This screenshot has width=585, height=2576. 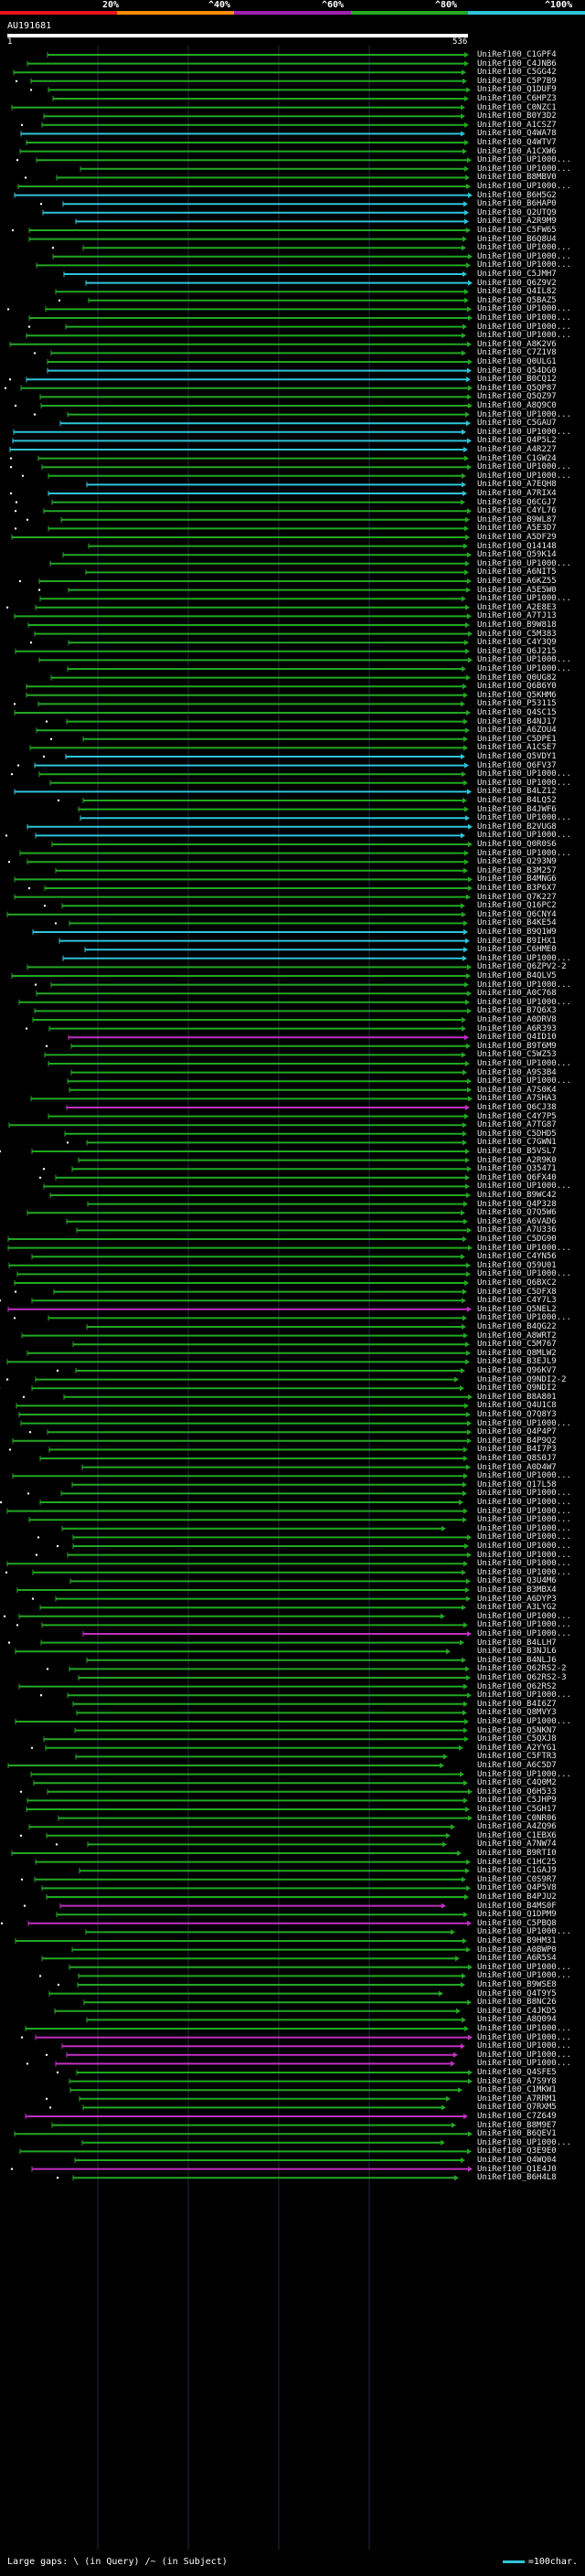 What do you see at coordinates (517, 1915) in the screenshot?
I see `hit-label: UniRef100_Q1DPM9` at bounding box center [517, 1915].